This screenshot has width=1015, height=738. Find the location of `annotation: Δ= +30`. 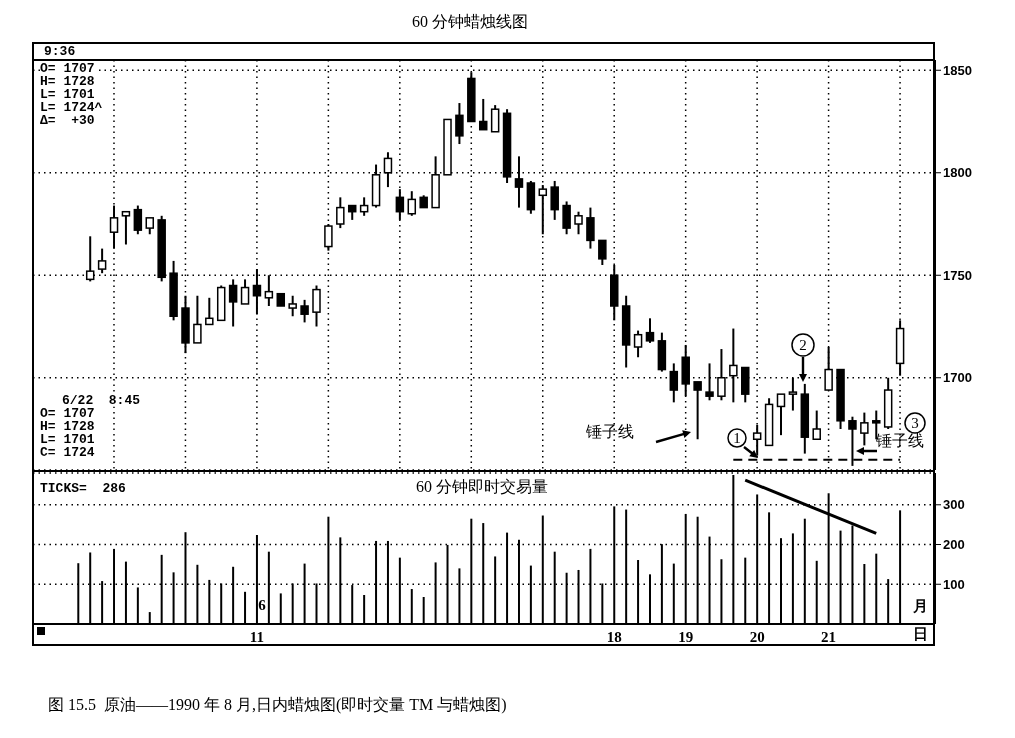

annotation: Δ= +30 is located at coordinates (67, 120).